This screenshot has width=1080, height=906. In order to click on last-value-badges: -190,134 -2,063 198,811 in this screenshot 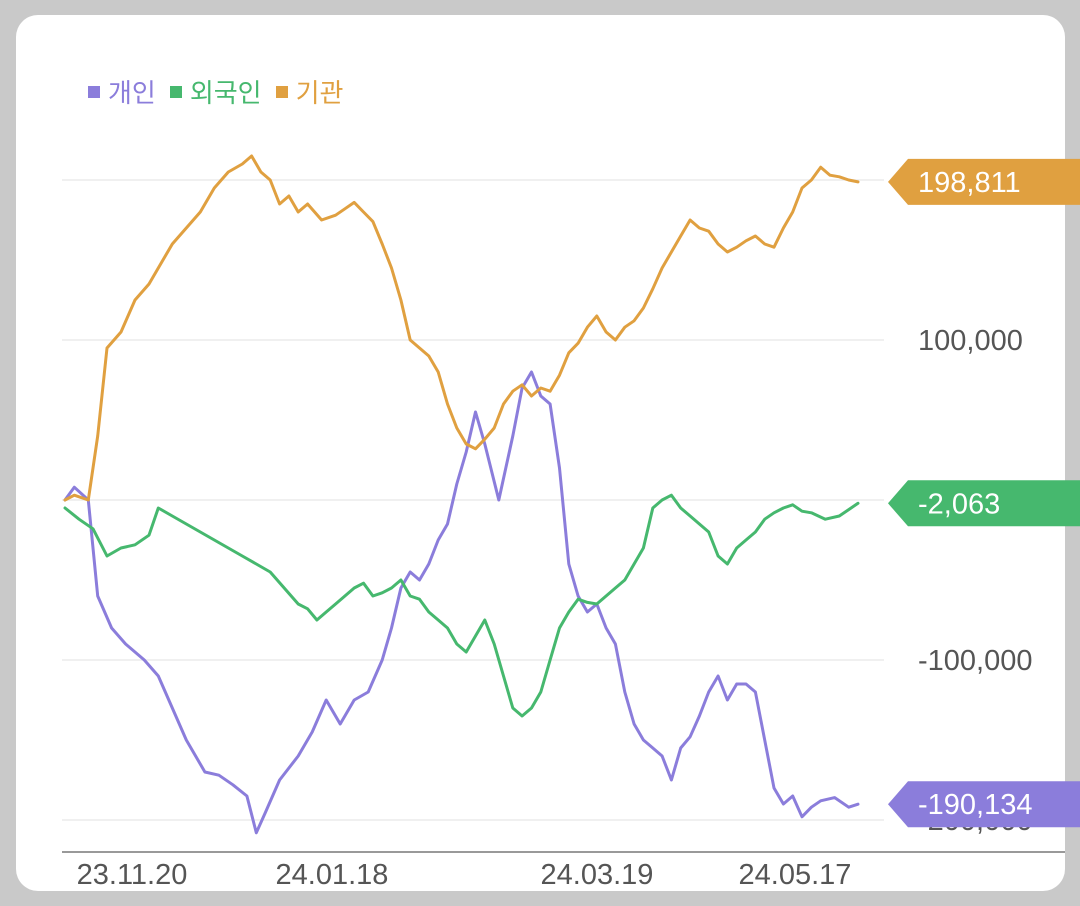, I will do `click(984, 493)`.